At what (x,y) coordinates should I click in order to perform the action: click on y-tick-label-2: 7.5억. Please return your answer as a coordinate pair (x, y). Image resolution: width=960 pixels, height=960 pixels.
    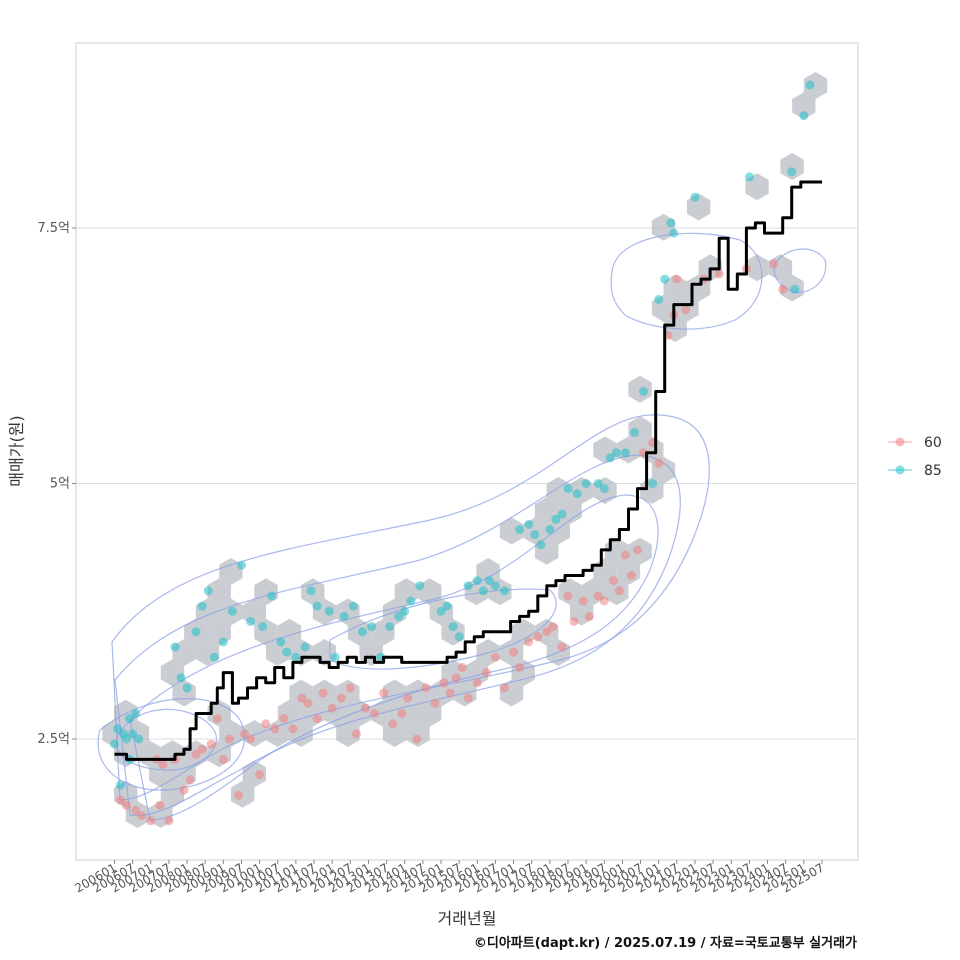
    Looking at the image, I should click on (53, 228).